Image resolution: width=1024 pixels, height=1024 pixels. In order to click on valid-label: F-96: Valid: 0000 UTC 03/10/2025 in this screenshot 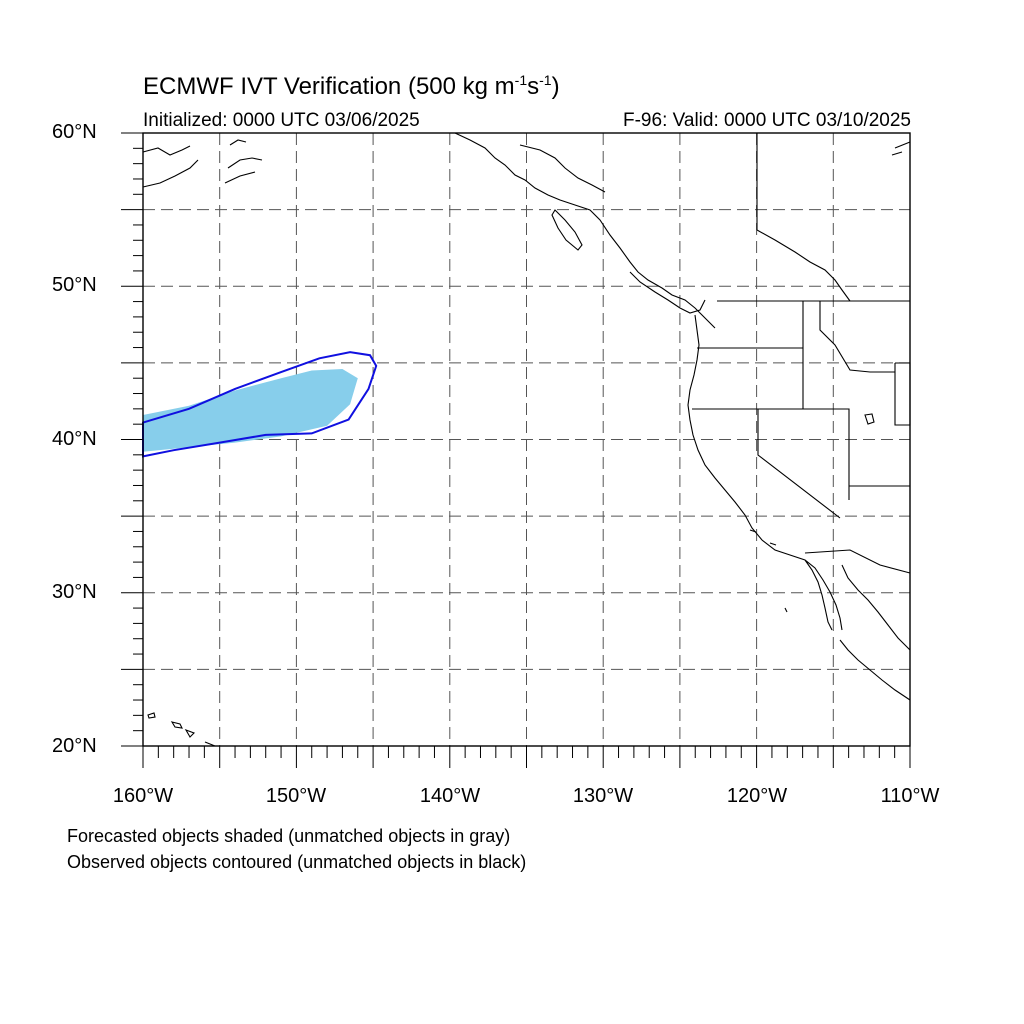, I will do `click(767, 120)`.